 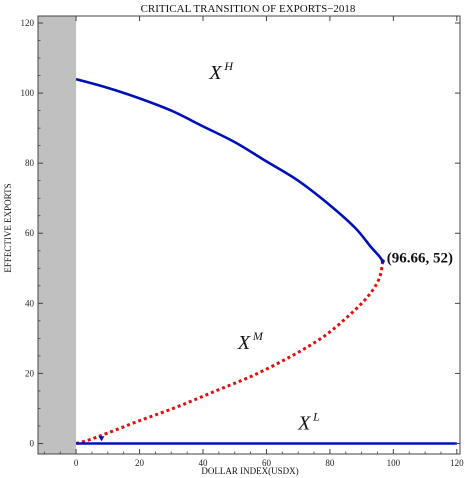 I want to click on x-axis-title: DOLLAR INDEX(USDX), so click(x=249, y=471).